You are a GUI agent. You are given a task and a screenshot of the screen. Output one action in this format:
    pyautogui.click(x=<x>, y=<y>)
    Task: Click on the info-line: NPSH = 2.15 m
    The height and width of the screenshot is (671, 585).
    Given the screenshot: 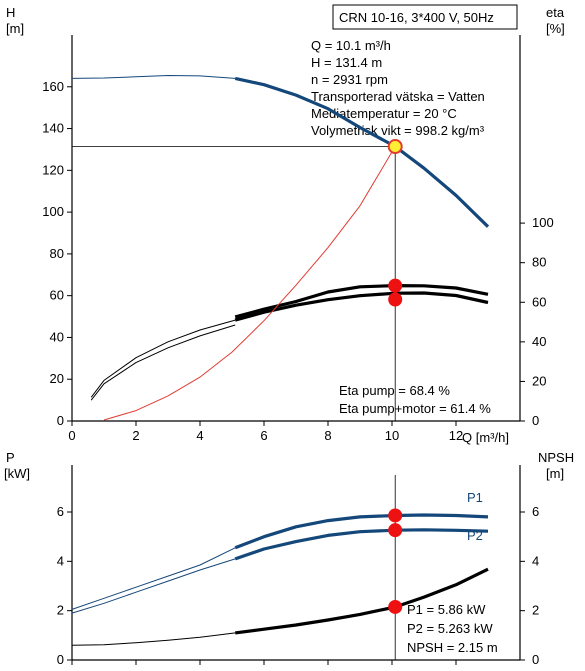 What is the action you would take?
    pyautogui.click(x=452, y=647)
    